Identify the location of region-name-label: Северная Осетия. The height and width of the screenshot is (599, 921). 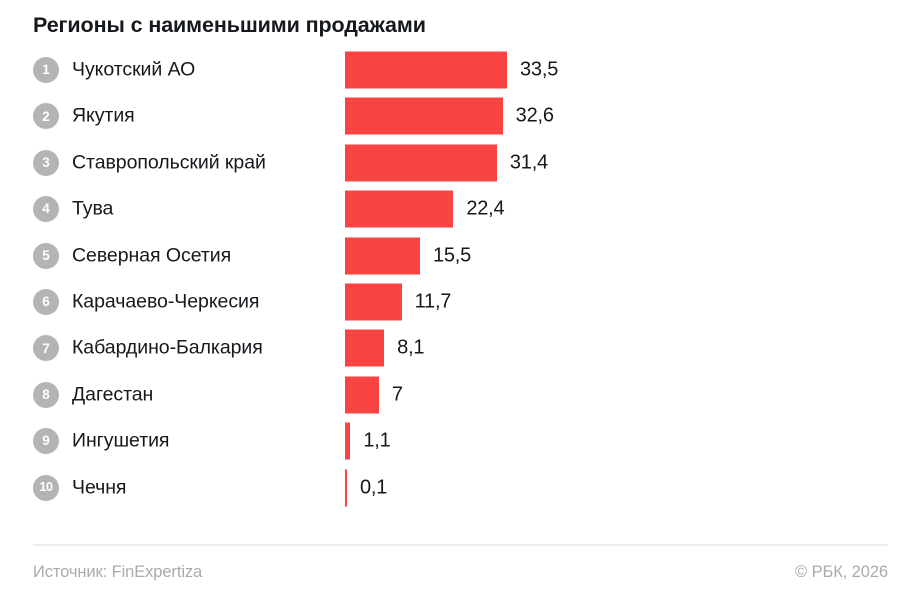
(152, 255).